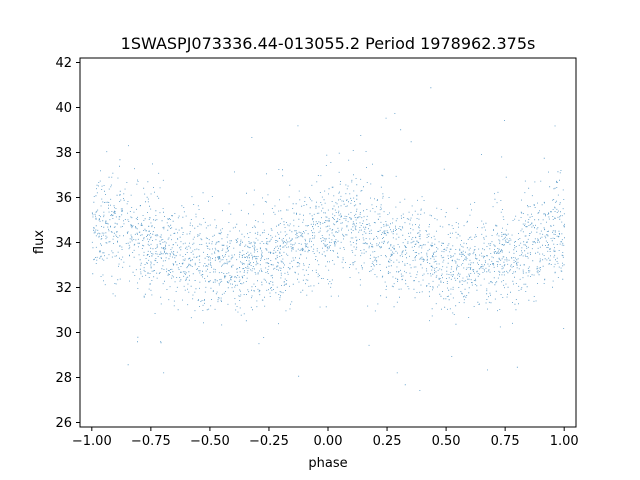  What do you see at coordinates (63, 108) in the screenshot?
I see `y-tick-label: 40` at bounding box center [63, 108].